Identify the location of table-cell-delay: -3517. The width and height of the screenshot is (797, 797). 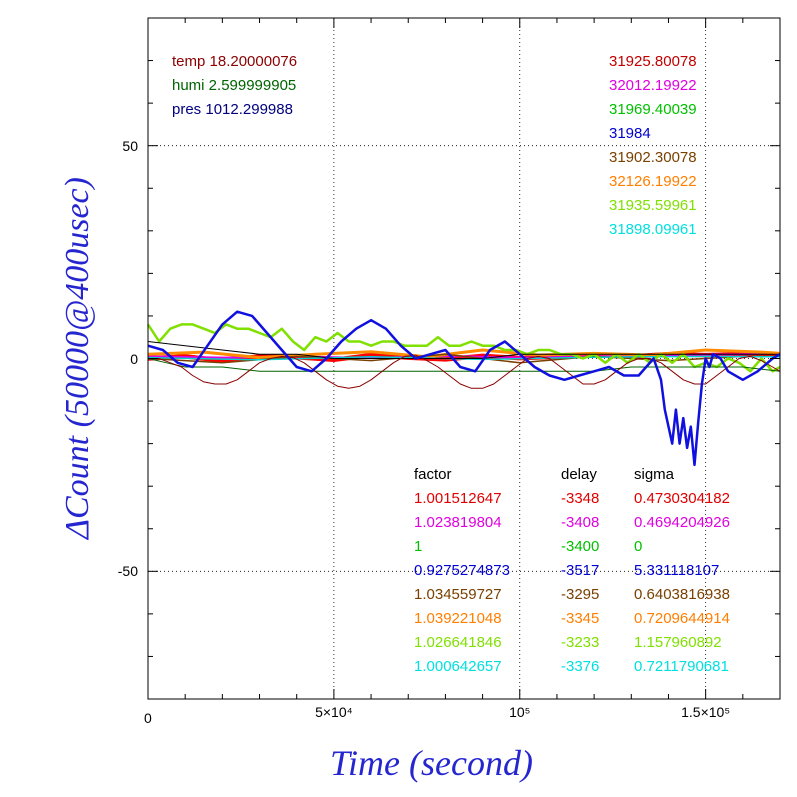
(580, 570).